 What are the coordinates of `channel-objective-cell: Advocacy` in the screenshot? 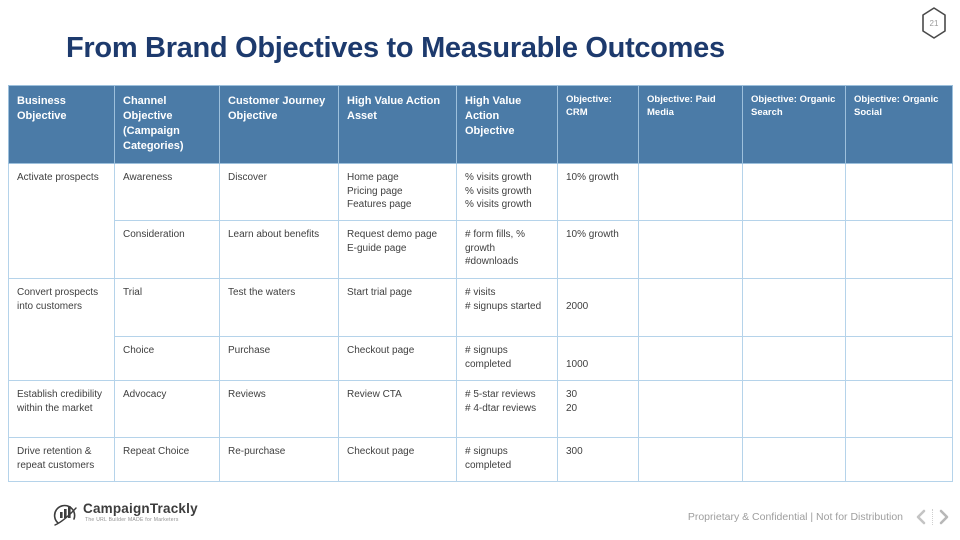 It's located at (167, 409).